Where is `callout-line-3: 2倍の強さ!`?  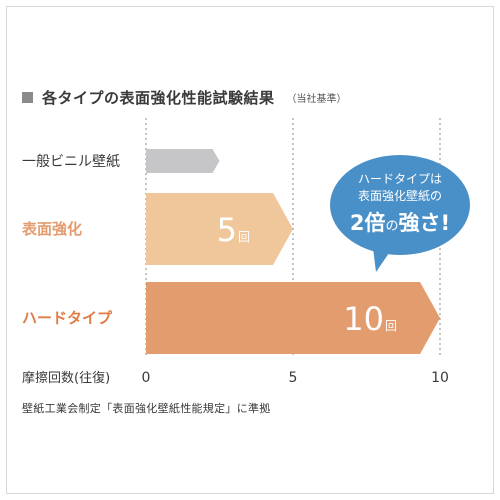
callout-line-3: 2倍の強さ! is located at coordinates (400, 223).